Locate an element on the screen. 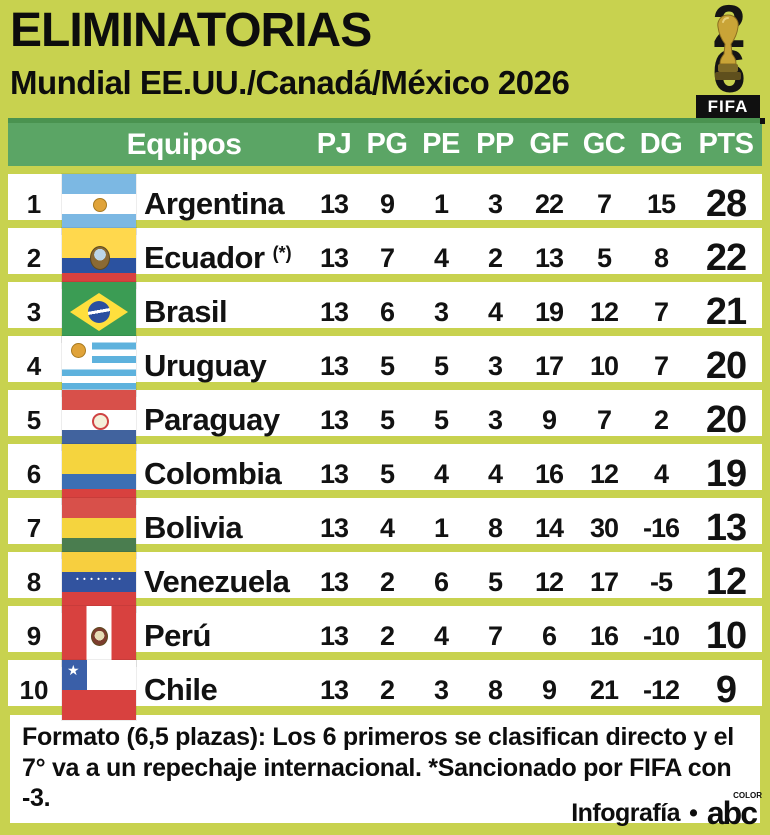 Image resolution: width=770 pixels, height=835 pixels. team-name: Ecuador (*) is located at coordinates (218, 257).